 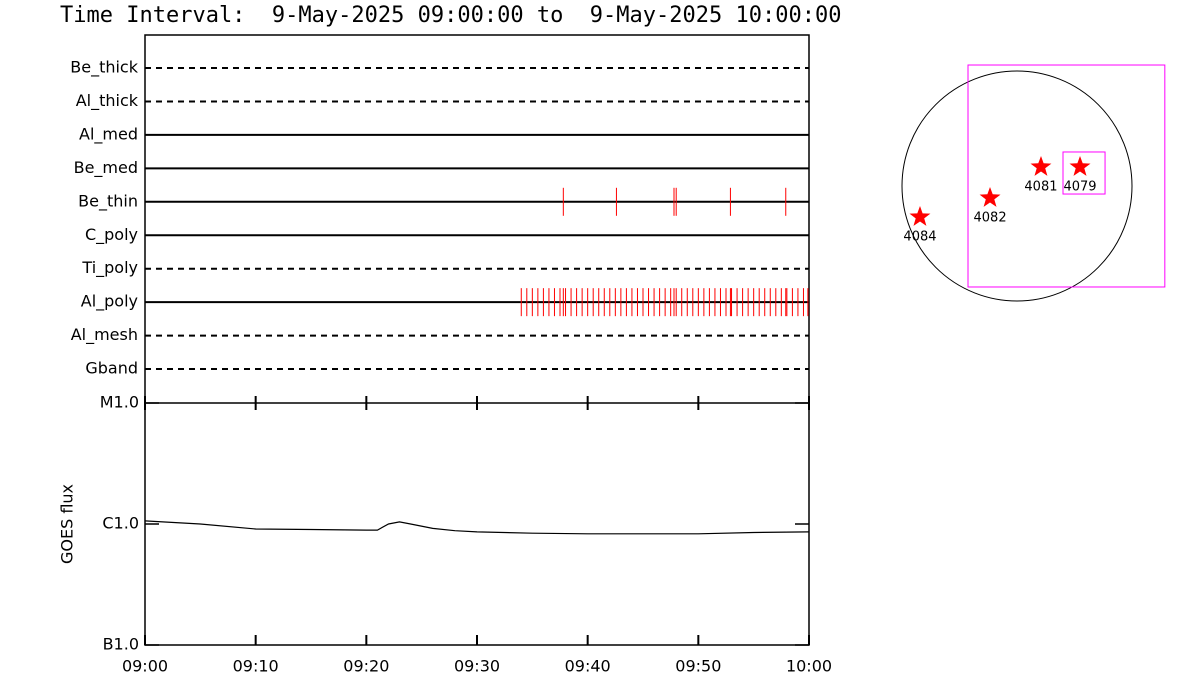 What do you see at coordinates (919, 237) in the screenshot?
I see `region-label: 4084` at bounding box center [919, 237].